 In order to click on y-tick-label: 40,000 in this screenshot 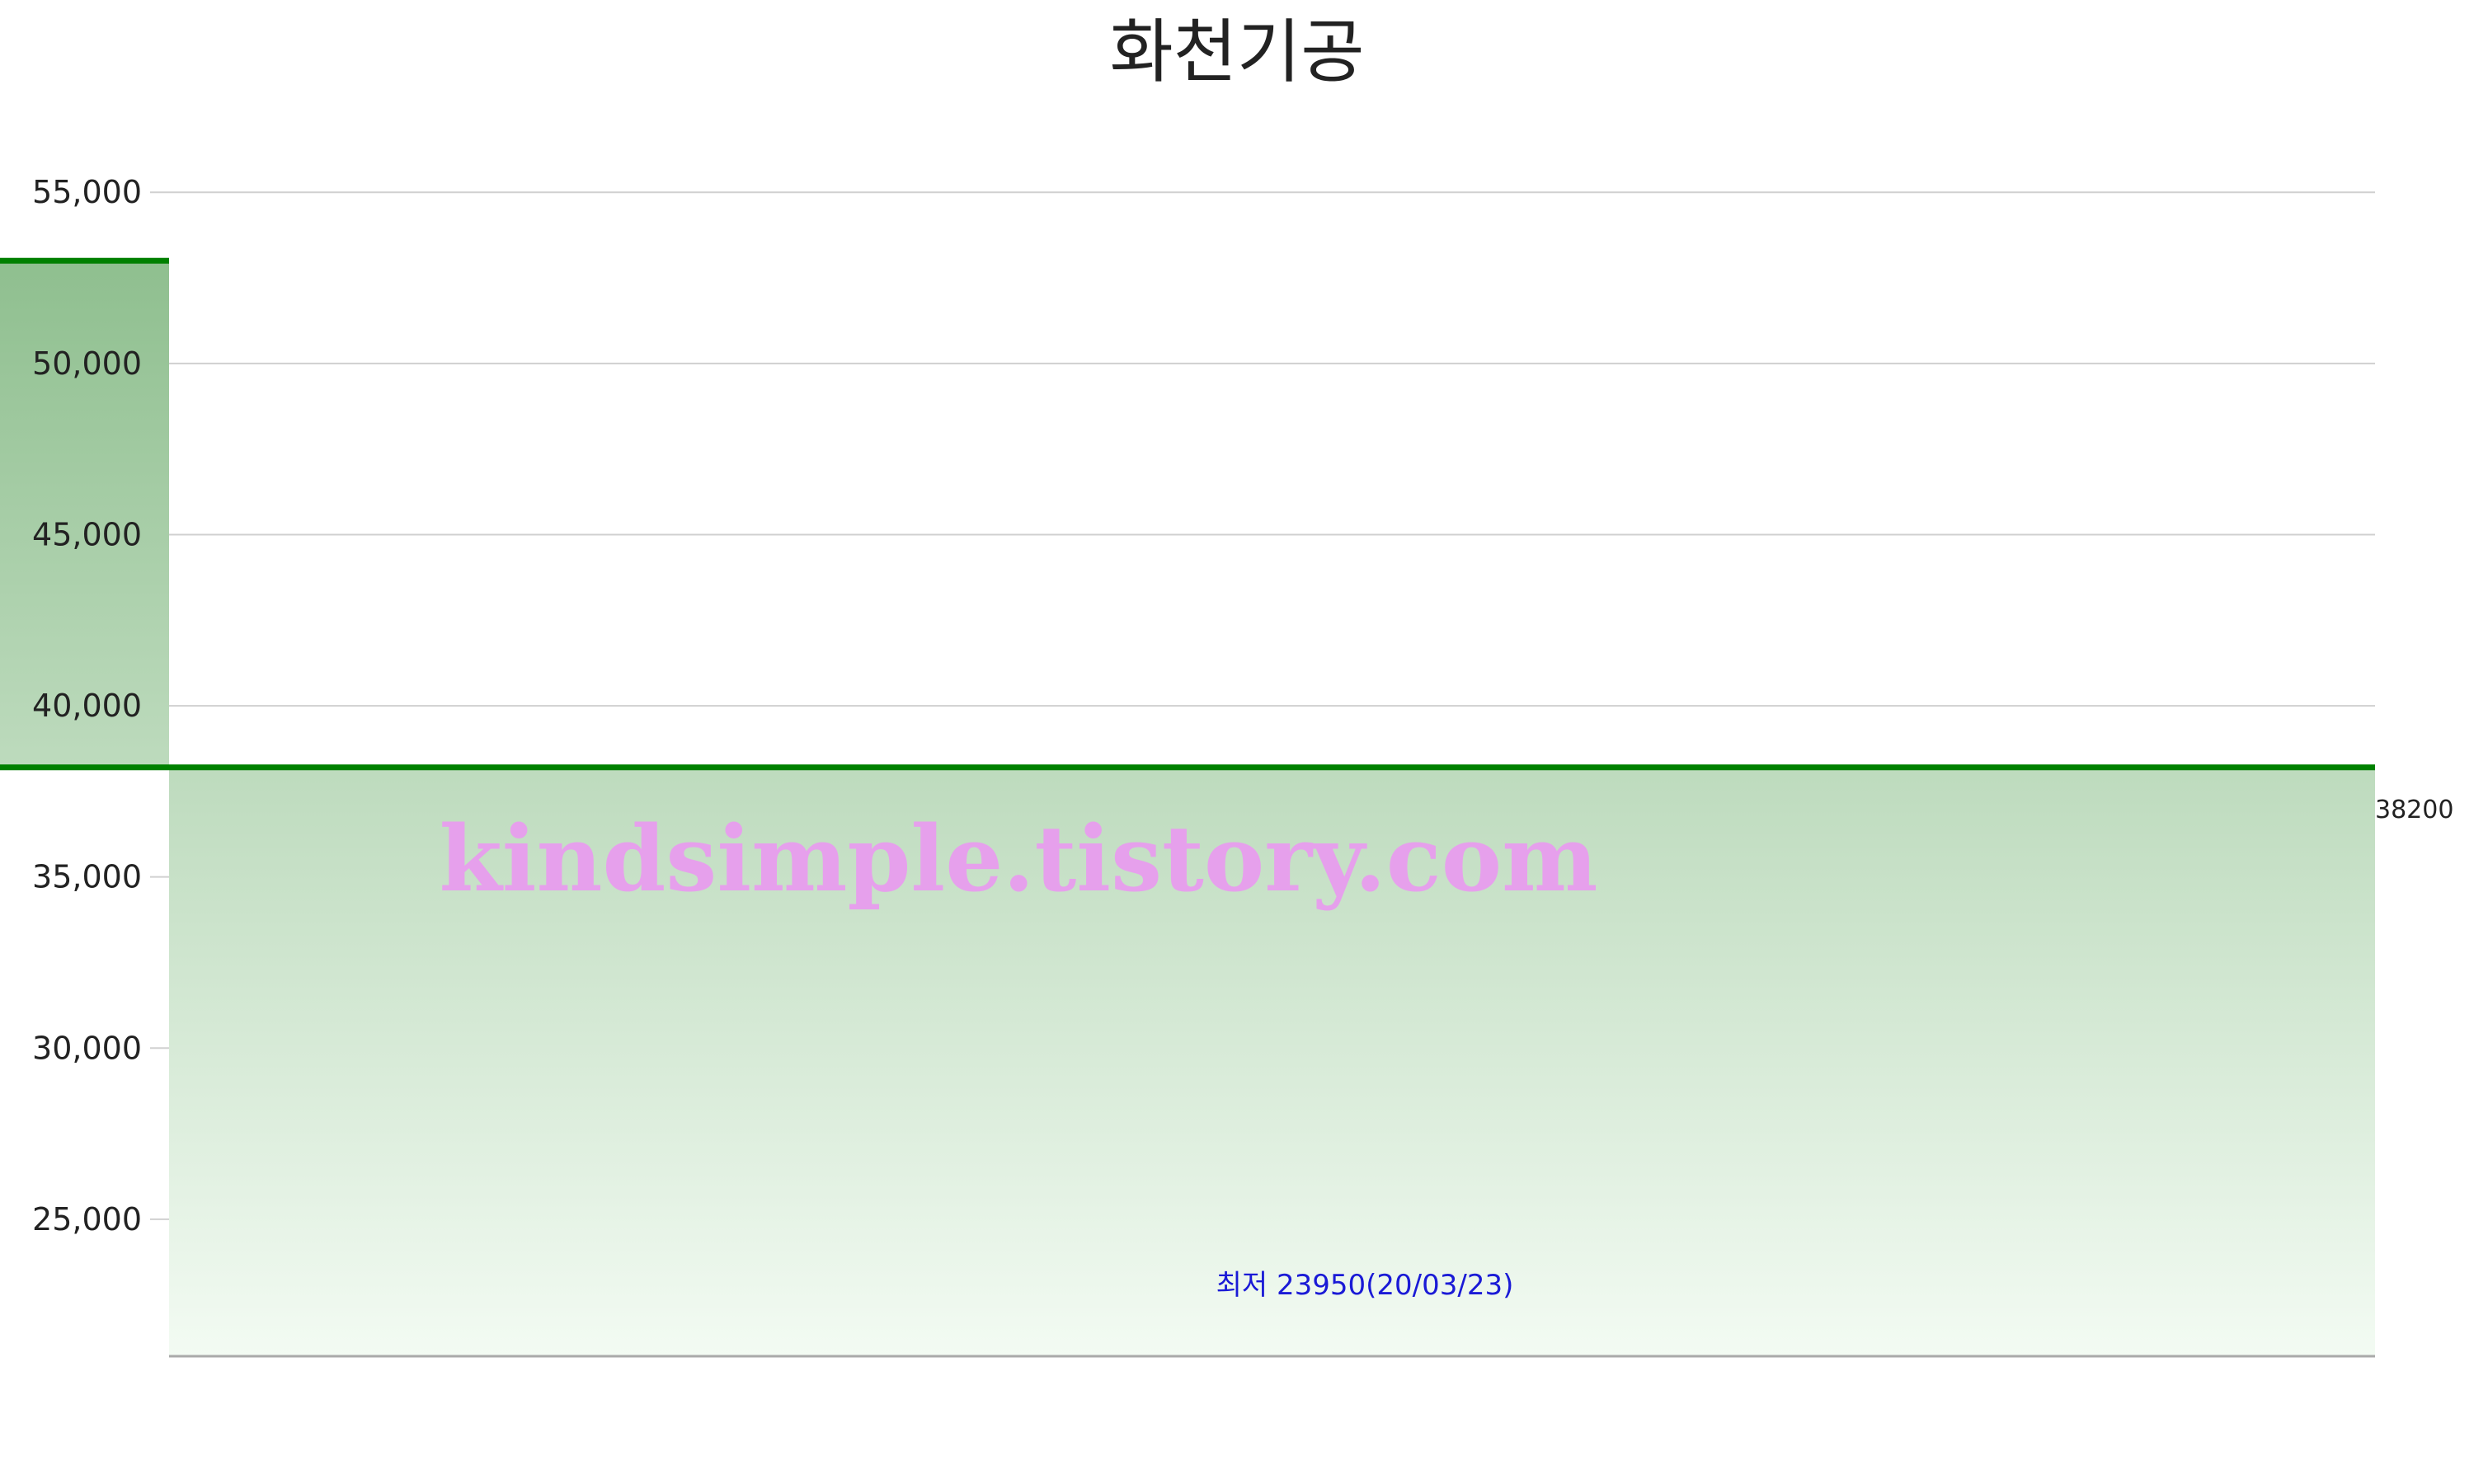, I will do `click(87, 706)`.